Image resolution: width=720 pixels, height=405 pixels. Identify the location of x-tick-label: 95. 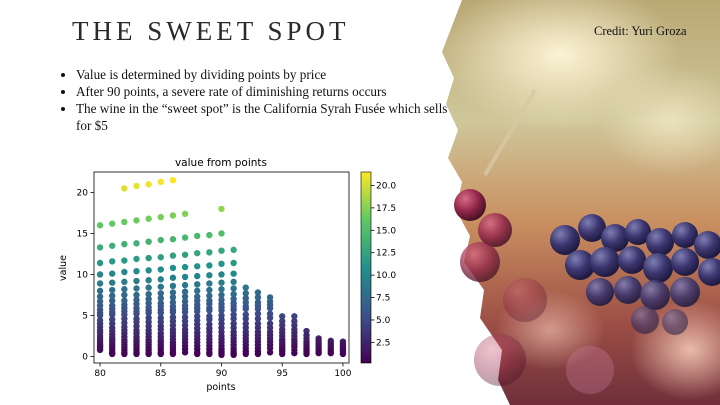
(281, 374).